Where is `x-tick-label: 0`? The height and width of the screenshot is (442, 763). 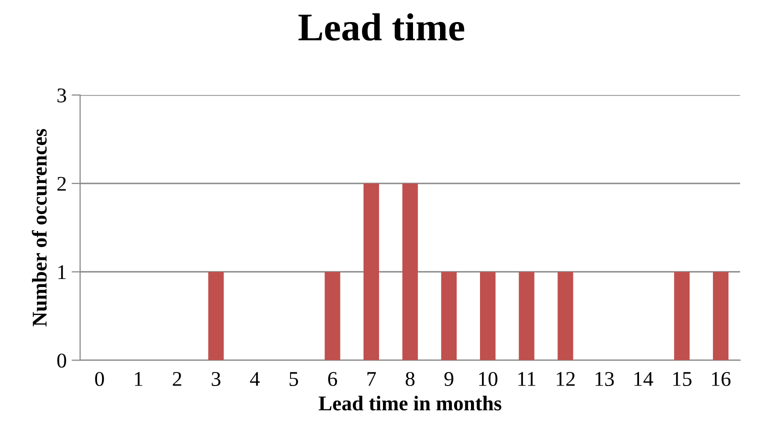 x-tick-label: 0 is located at coordinates (99, 379).